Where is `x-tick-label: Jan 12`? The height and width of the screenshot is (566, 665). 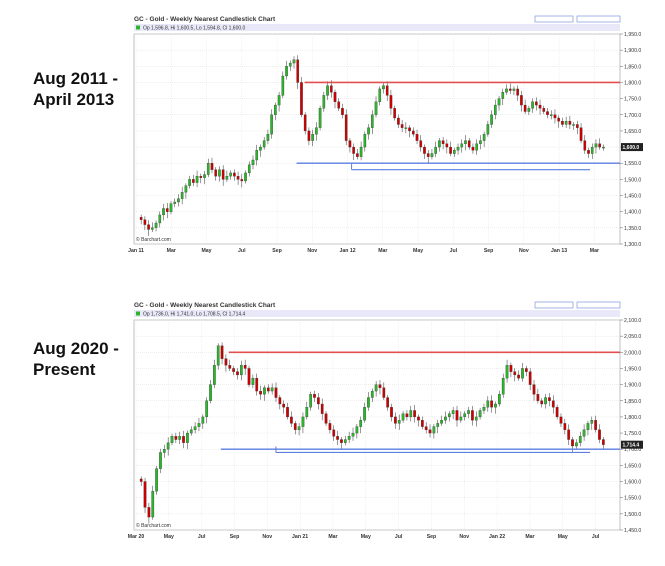
x-tick-label: Jan 12 is located at coordinates (347, 251).